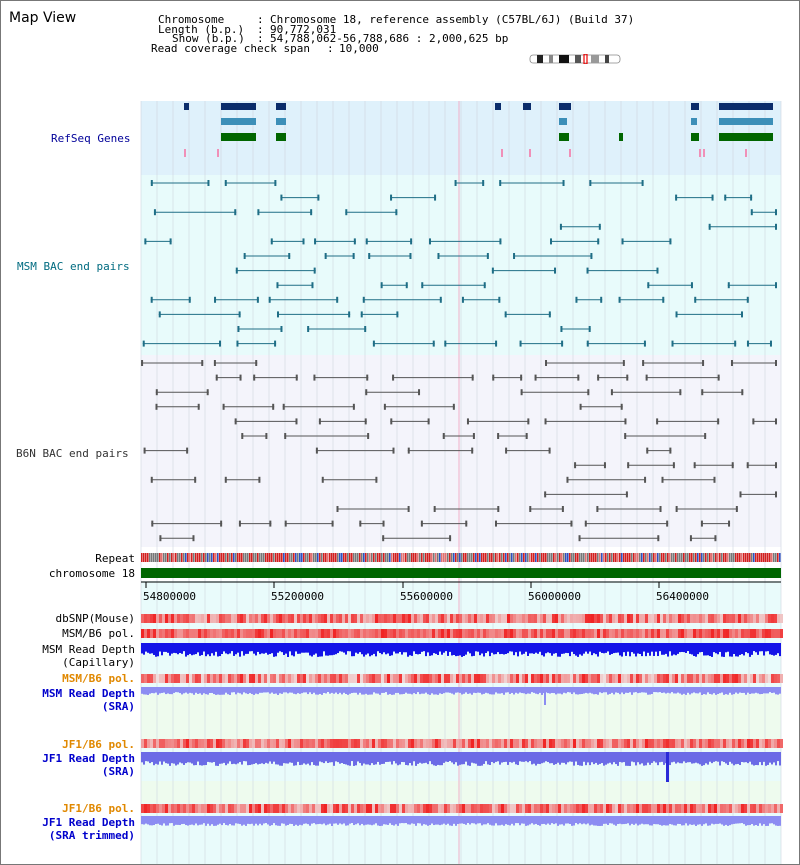 Image resolution: width=800 pixels, height=865 pixels. What do you see at coordinates (575, 59) in the screenshot?
I see `chromosome-ideogram` at bounding box center [575, 59].